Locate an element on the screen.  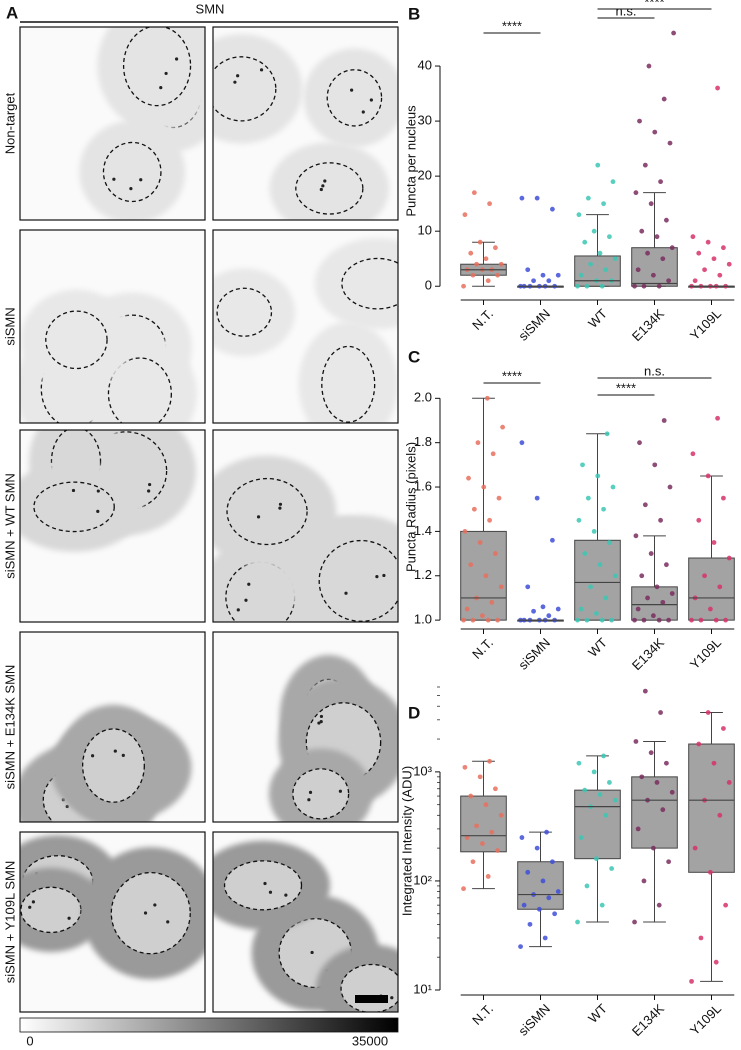
y-tick-label: 0 is located at coordinates (428, 285).